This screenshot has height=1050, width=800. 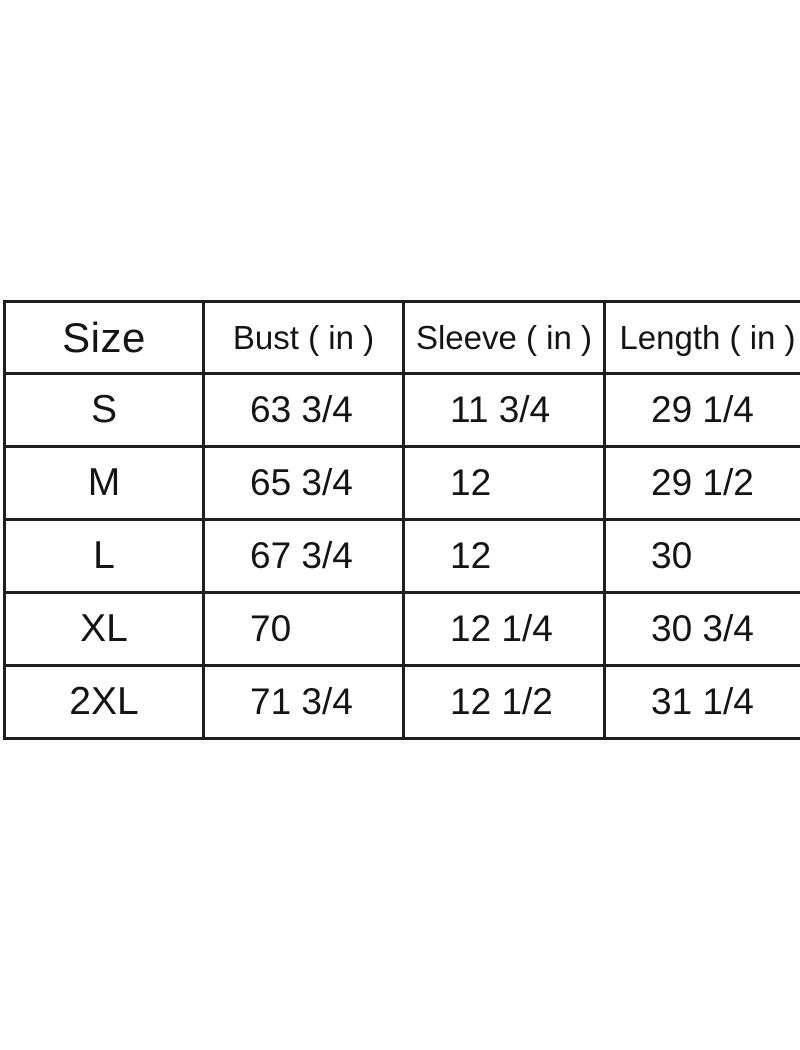 What do you see at coordinates (104, 337) in the screenshot?
I see `column-header-size: Size` at bounding box center [104, 337].